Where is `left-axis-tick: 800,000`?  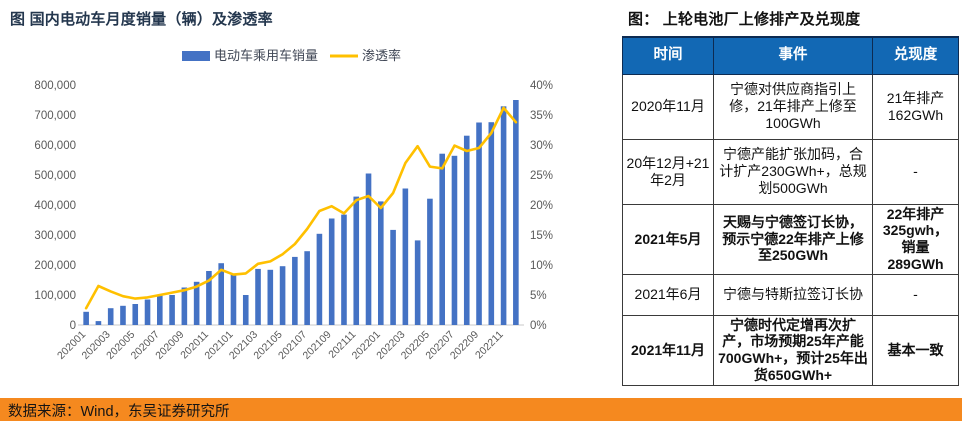 left-axis-tick: 800,000 is located at coordinates (55, 86).